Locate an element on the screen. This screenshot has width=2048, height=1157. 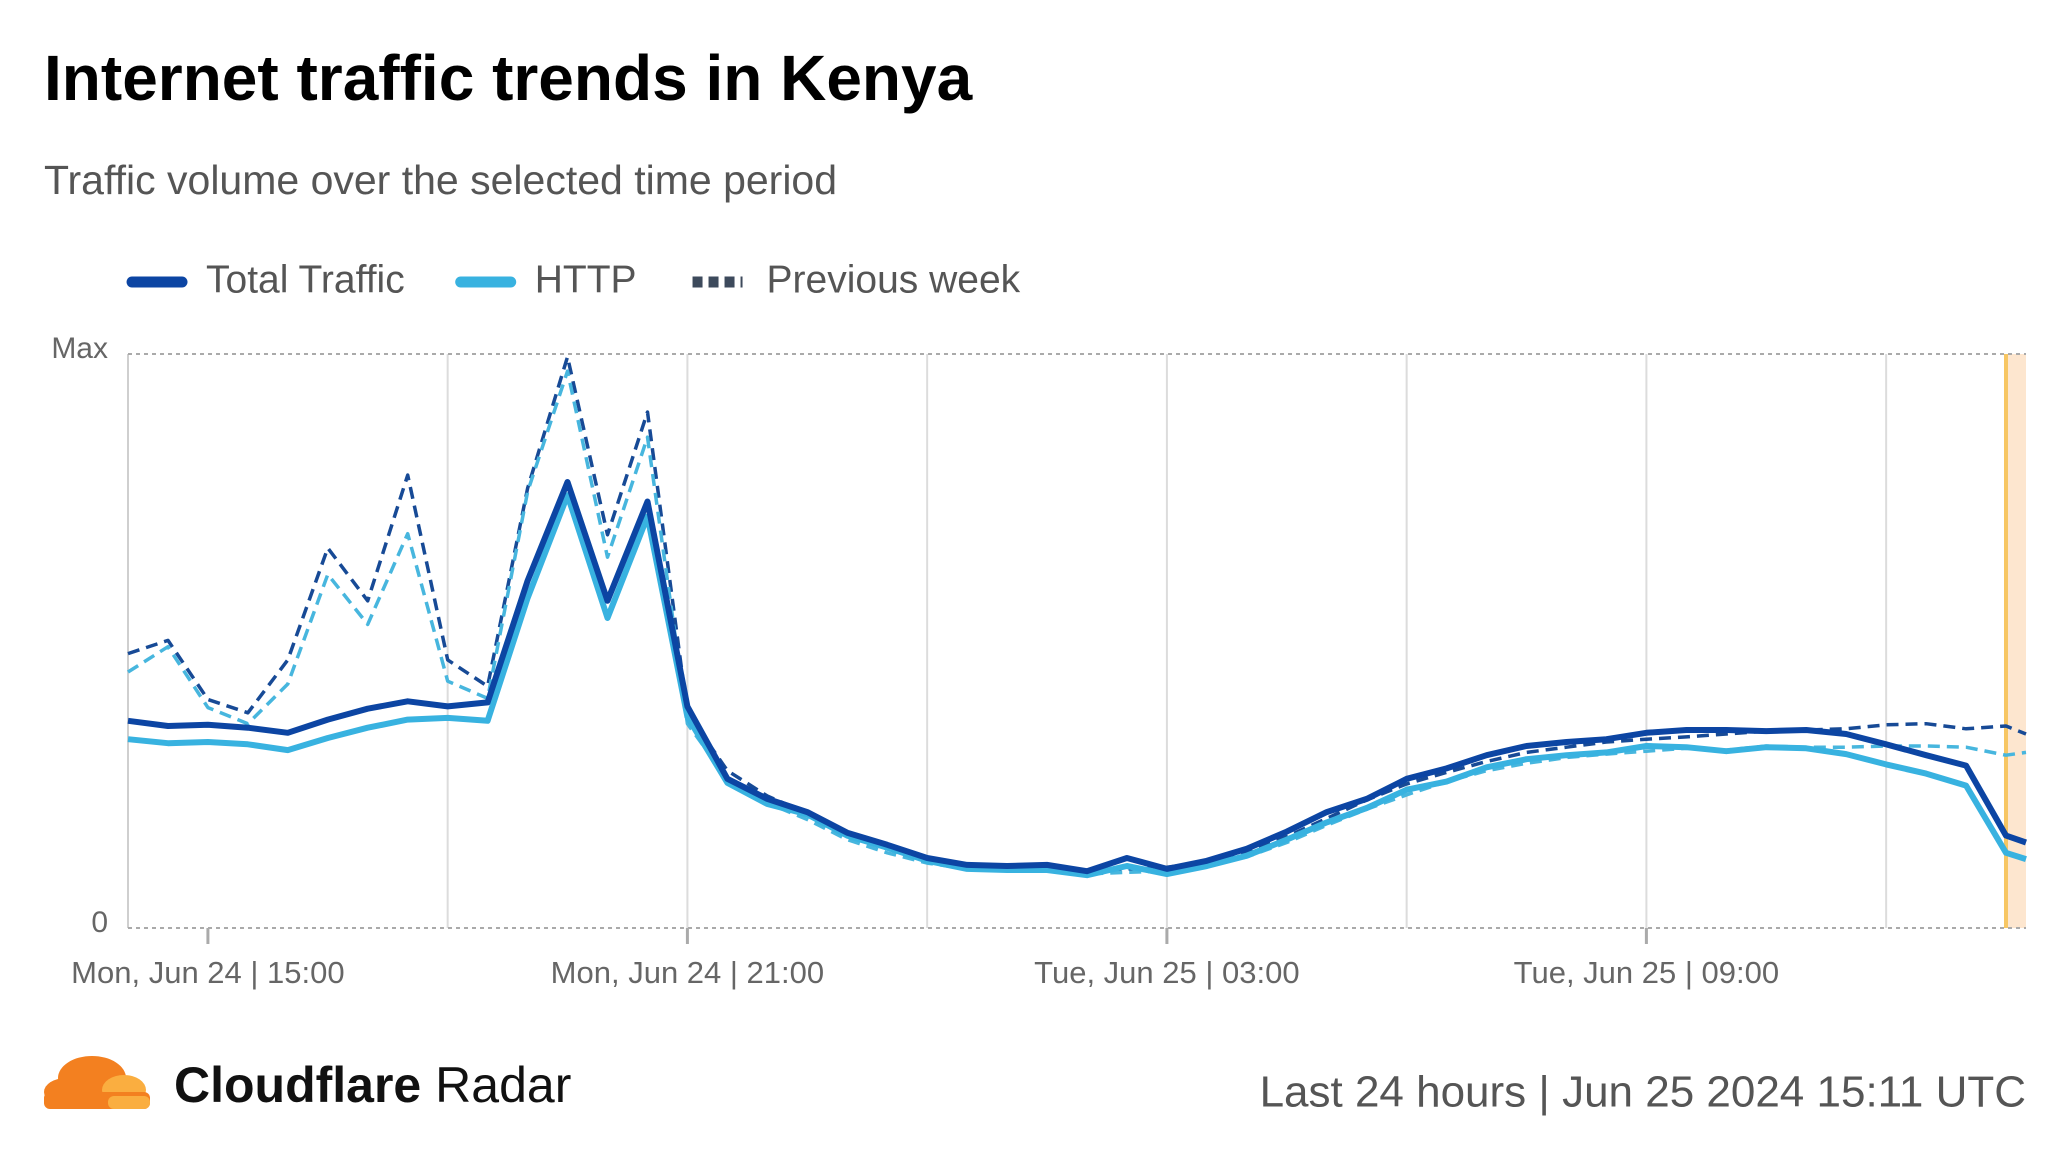
legend: Total Traffic HTTP Previous week is located at coordinates (573, 279).